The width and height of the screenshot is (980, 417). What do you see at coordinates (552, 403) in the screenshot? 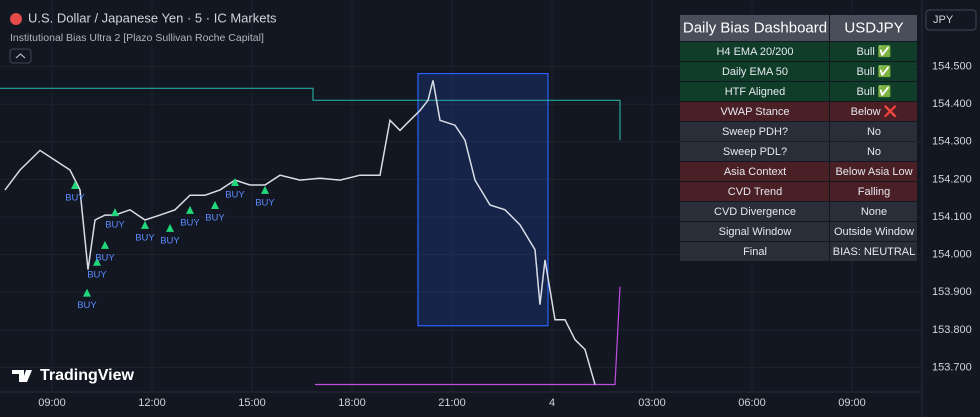
I see `x-tick-label: 4` at bounding box center [552, 403].